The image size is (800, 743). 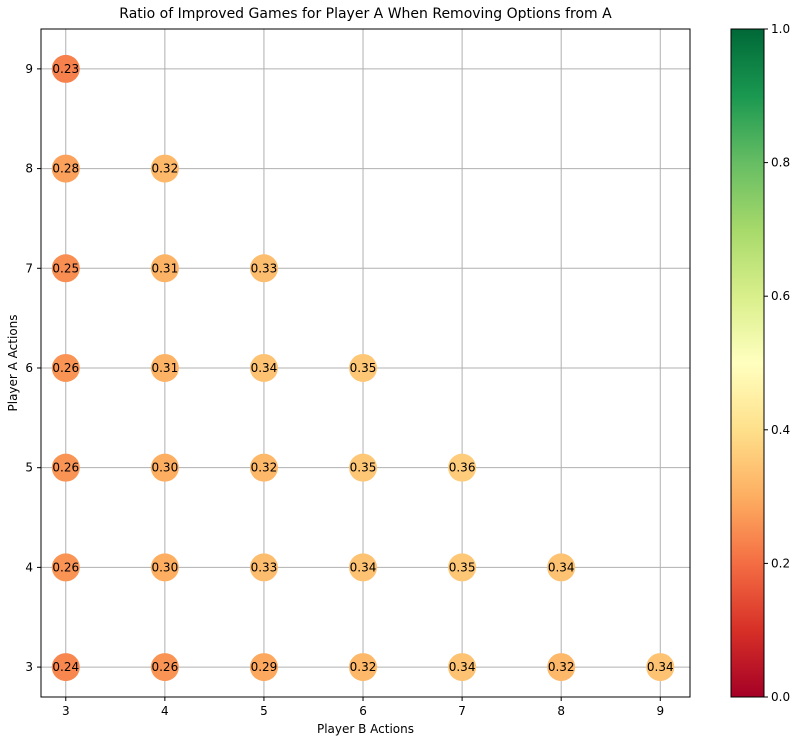 What do you see at coordinates (780, 697) in the screenshot?
I see `colorbar-tick-label: 0.0` at bounding box center [780, 697].